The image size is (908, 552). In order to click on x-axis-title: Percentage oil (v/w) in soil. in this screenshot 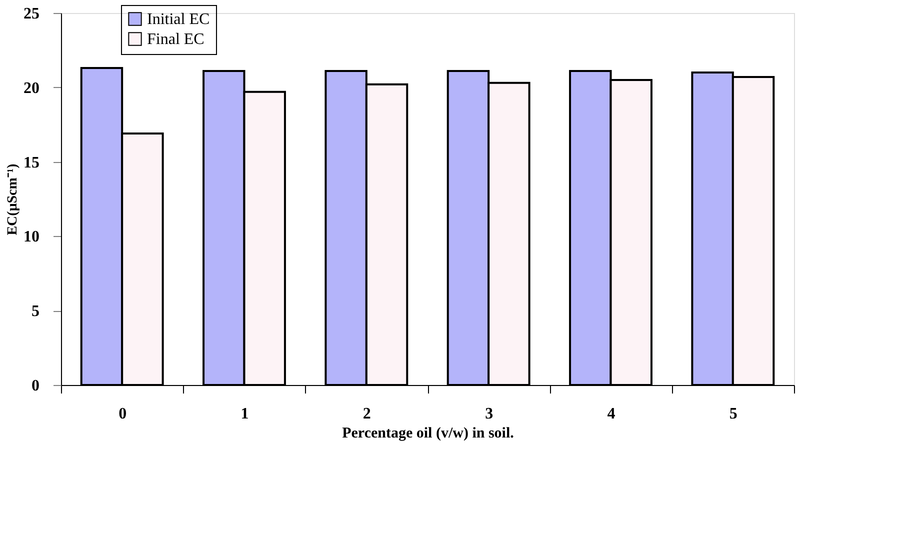, I will do `click(428, 434)`.